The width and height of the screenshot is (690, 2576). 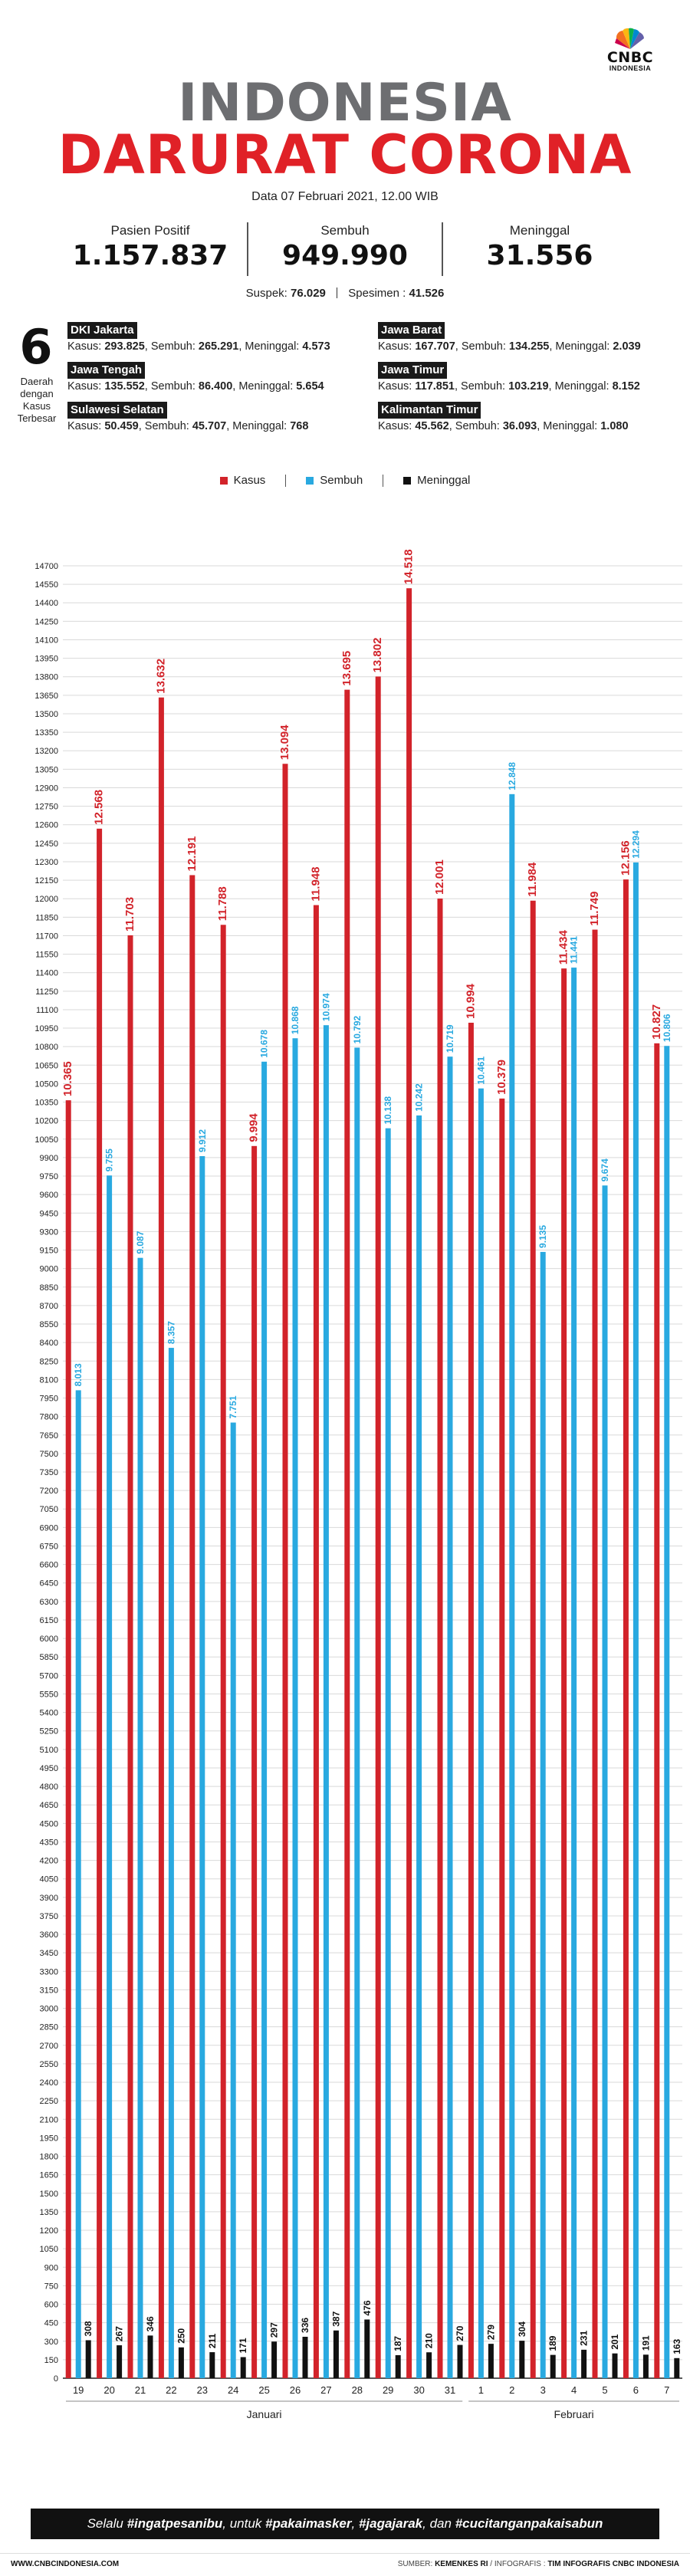 I want to click on stat-positif: Pasien Positif 1.157.837, so click(x=151, y=249).